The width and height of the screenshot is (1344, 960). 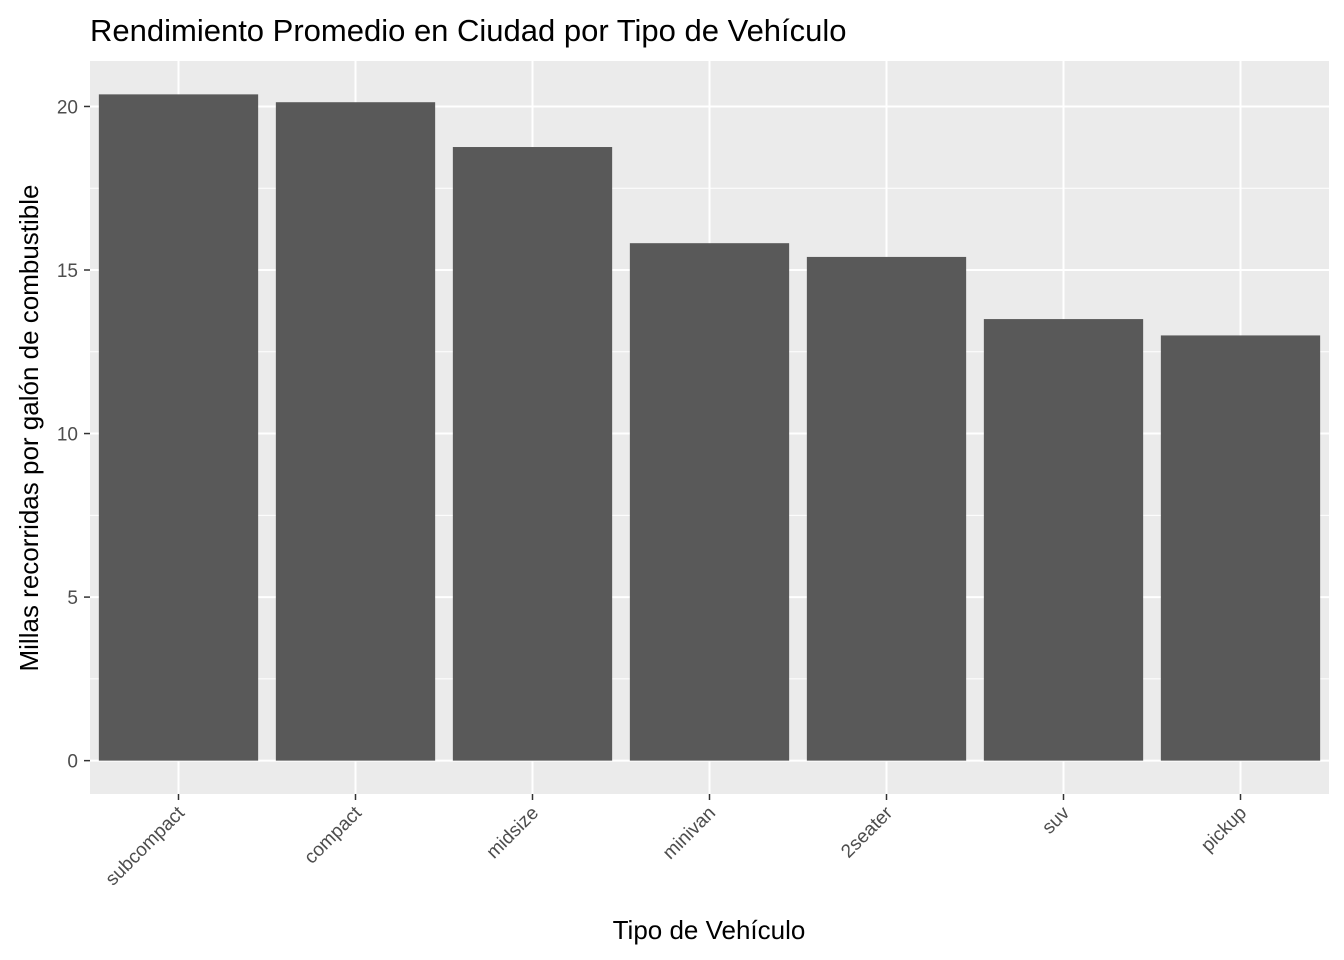 What do you see at coordinates (355, 431) in the screenshot?
I see `bar-compact` at bounding box center [355, 431].